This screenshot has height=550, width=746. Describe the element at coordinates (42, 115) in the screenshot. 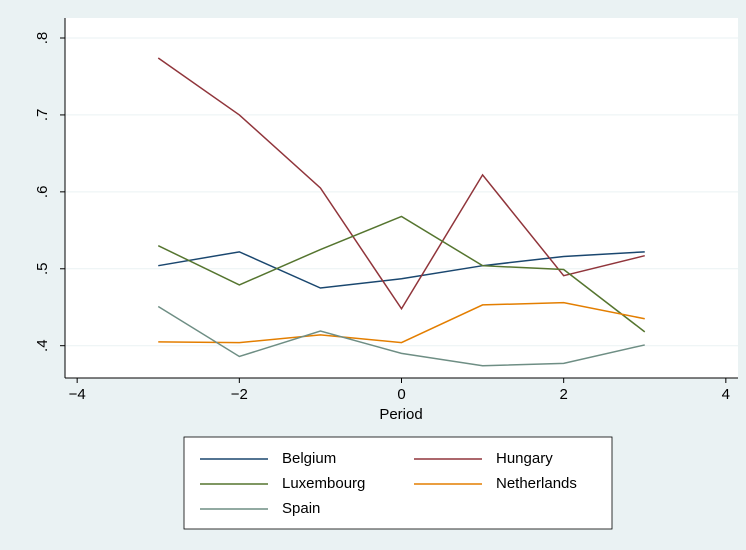

I see `y-tick-label: .7` at that location.